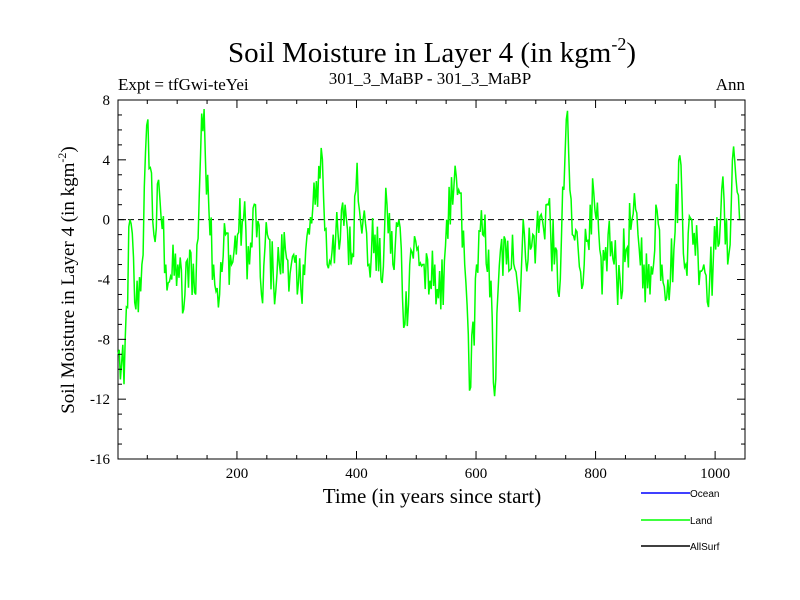  What do you see at coordinates (430, 78) in the screenshot?
I see `run-label: 301_3_MaBP - 301_3_MaBP` at bounding box center [430, 78].